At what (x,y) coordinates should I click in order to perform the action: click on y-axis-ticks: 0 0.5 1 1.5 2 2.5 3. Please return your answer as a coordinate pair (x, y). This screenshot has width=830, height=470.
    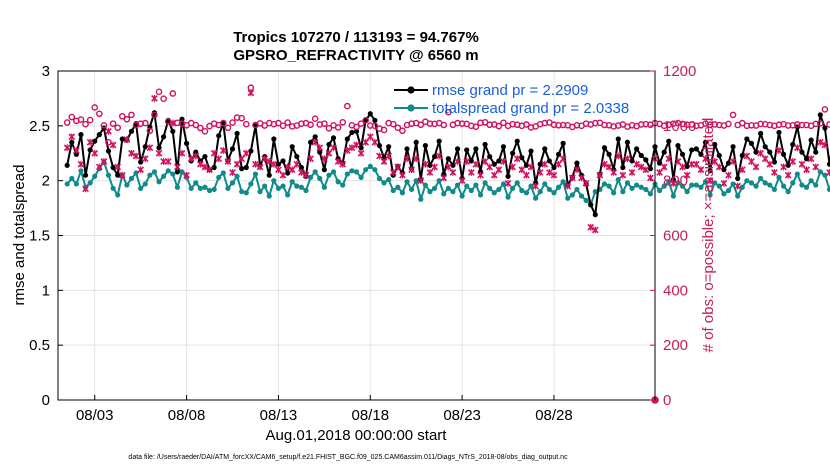
    Looking at the image, I should click on (46, 236).